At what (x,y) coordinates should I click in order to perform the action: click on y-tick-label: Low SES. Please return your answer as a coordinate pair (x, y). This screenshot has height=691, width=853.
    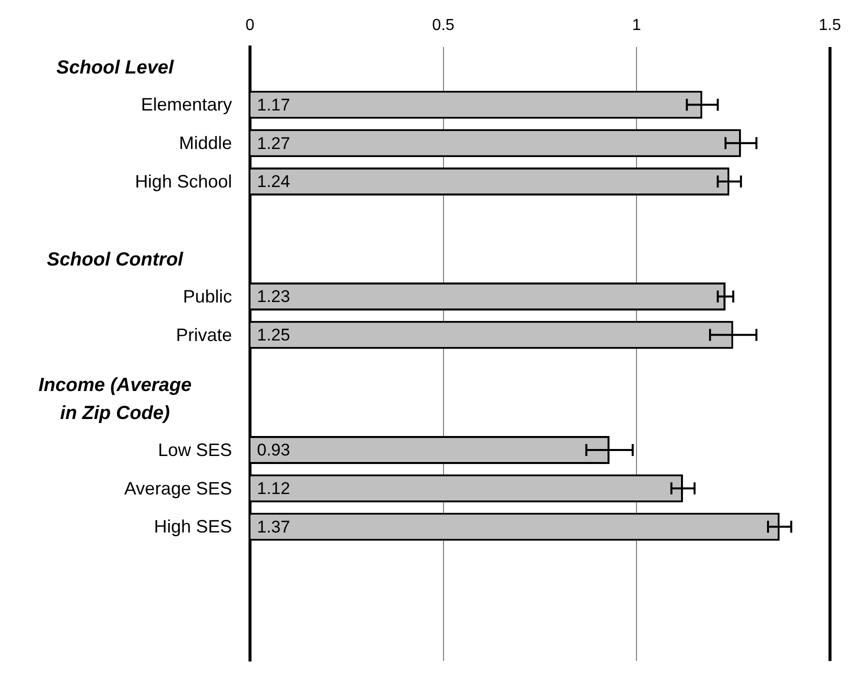
    Looking at the image, I should click on (195, 450).